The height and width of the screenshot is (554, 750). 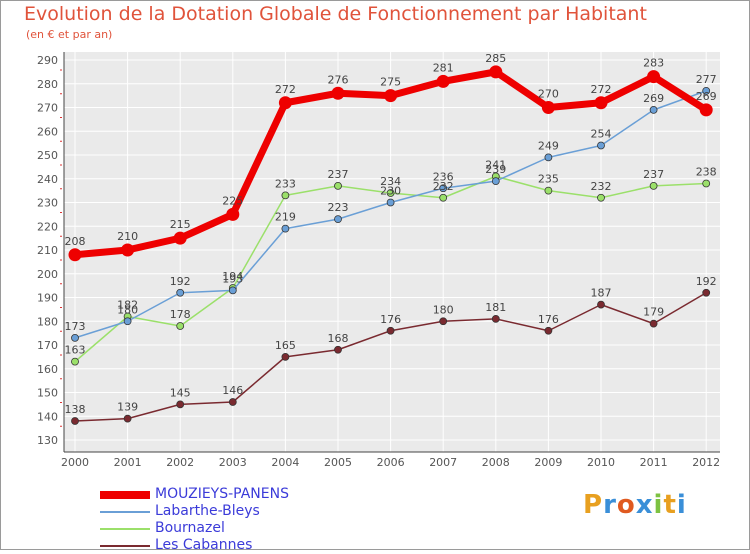 What do you see at coordinates (47, 345) in the screenshot?
I see `y-tick-label: 170` at bounding box center [47, 345].